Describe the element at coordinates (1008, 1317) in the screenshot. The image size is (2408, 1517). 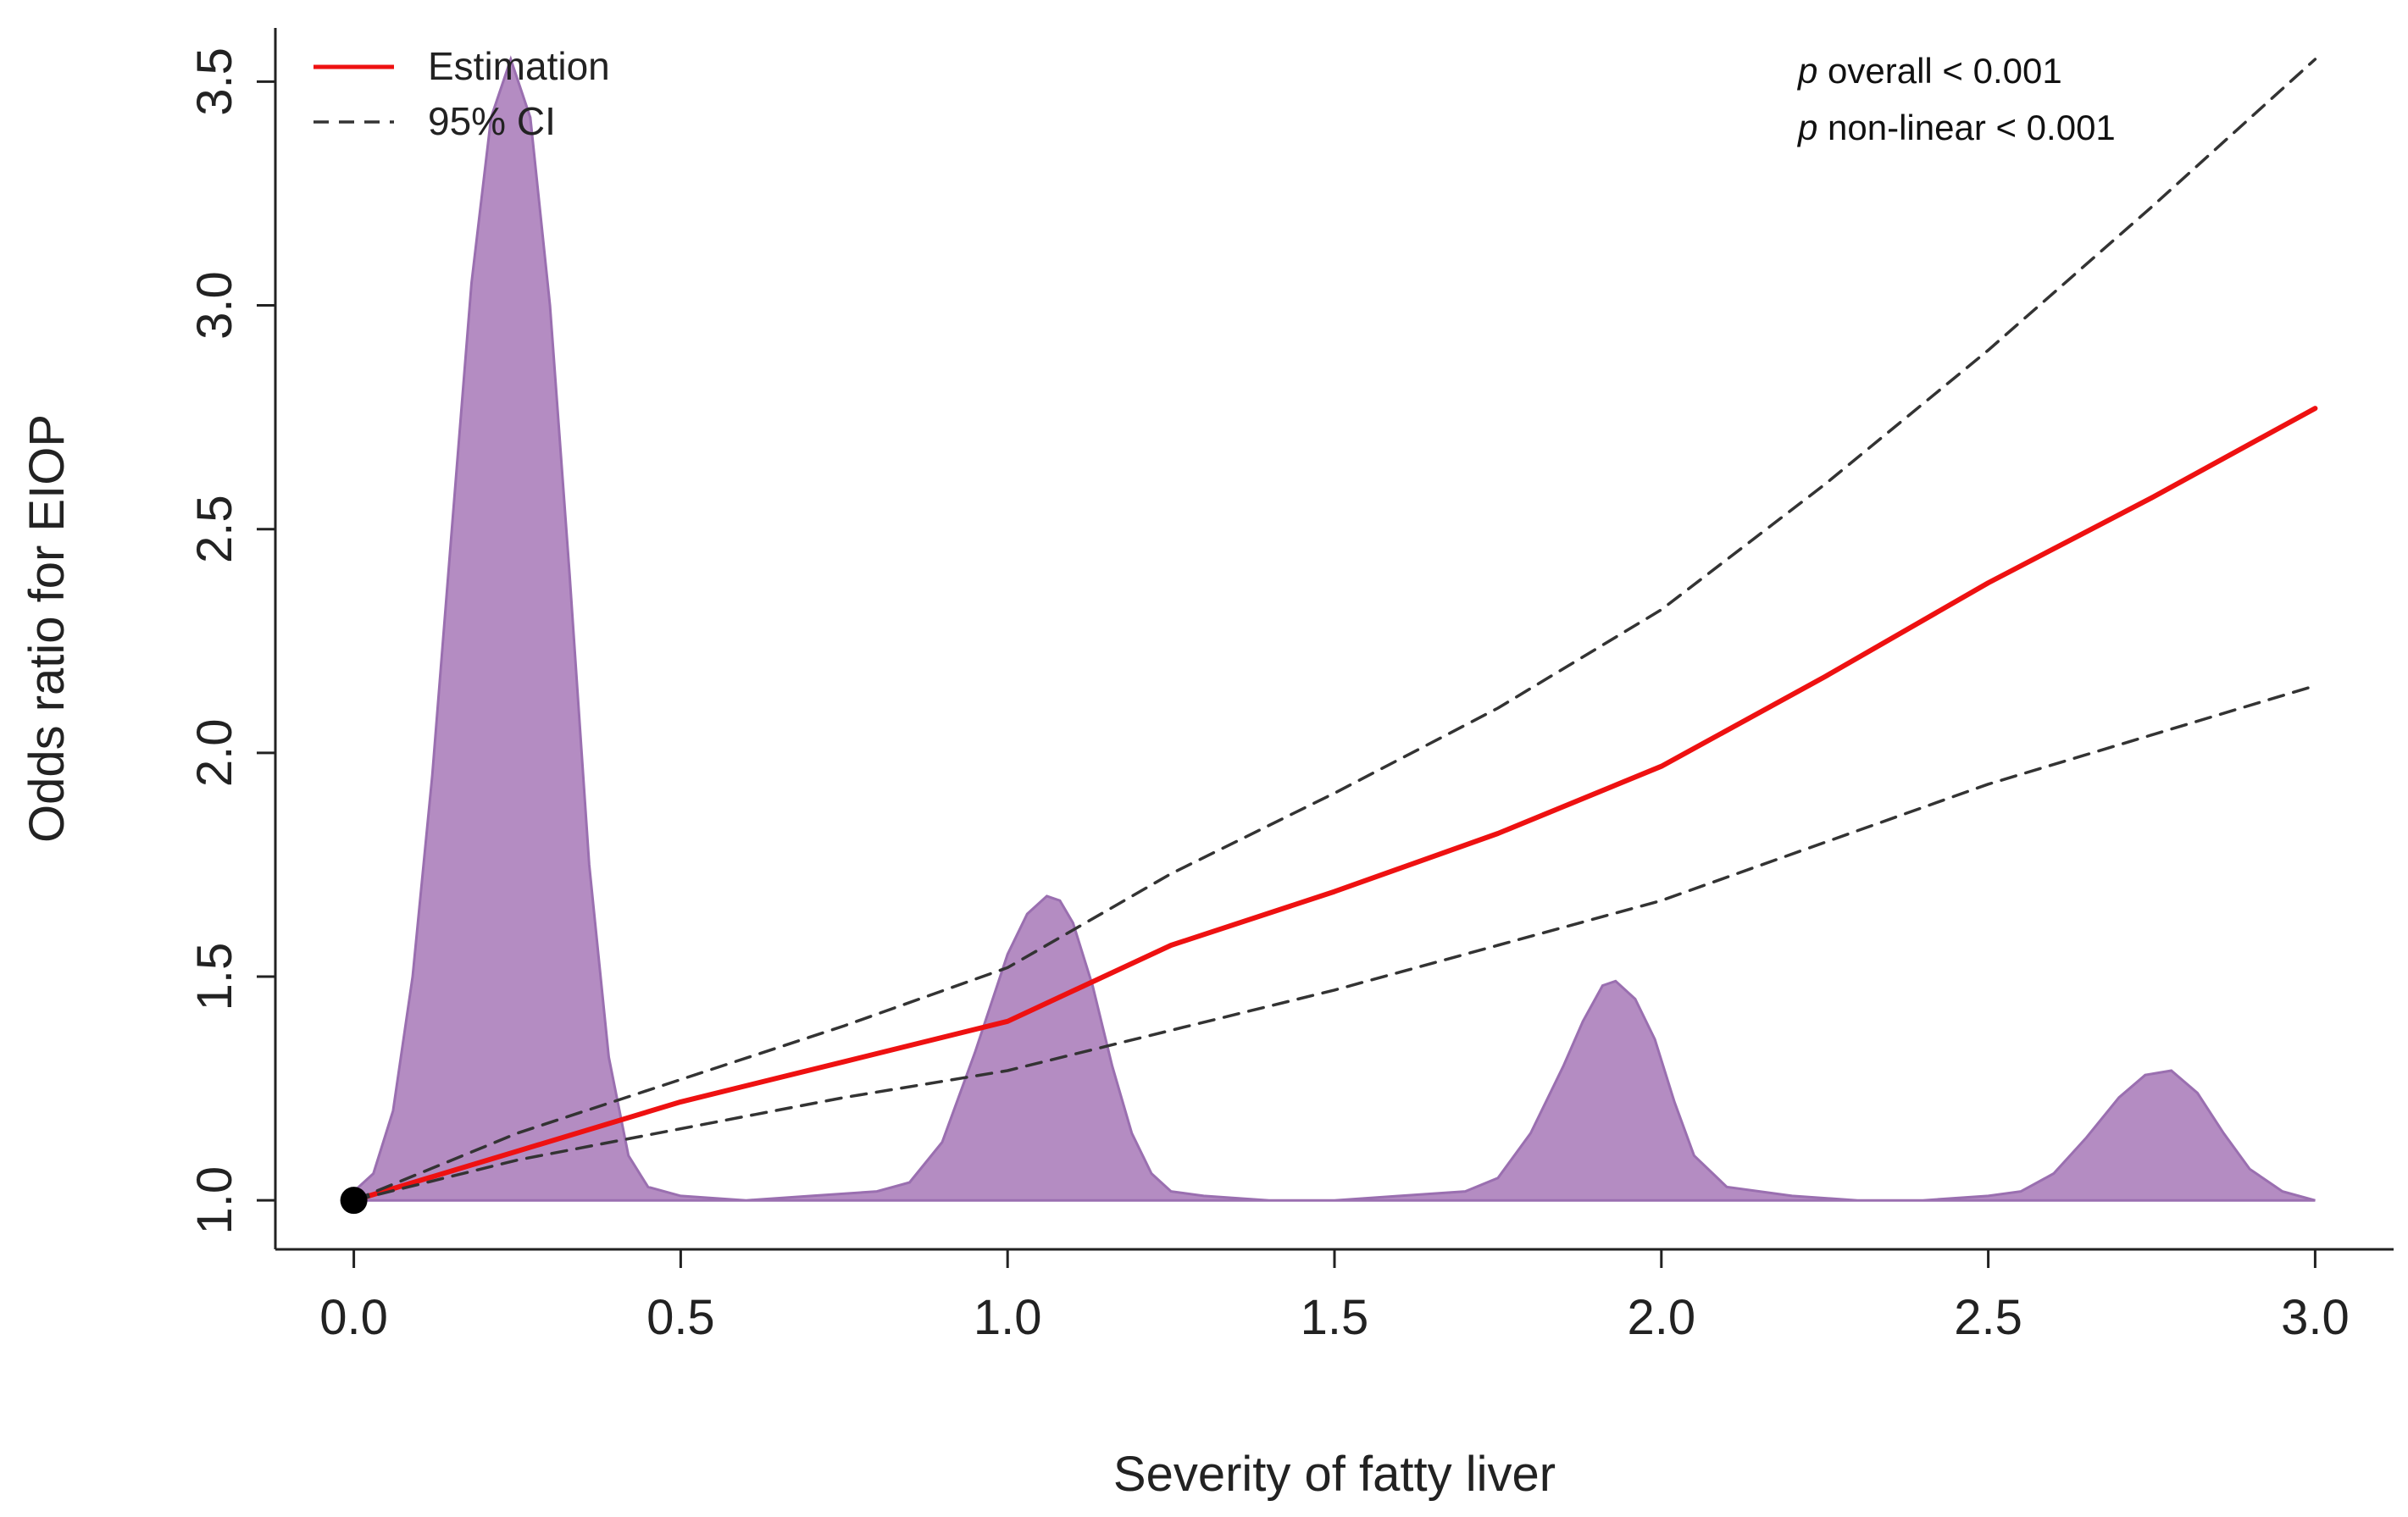
I see `x-tick-label: 1.0` at that location.